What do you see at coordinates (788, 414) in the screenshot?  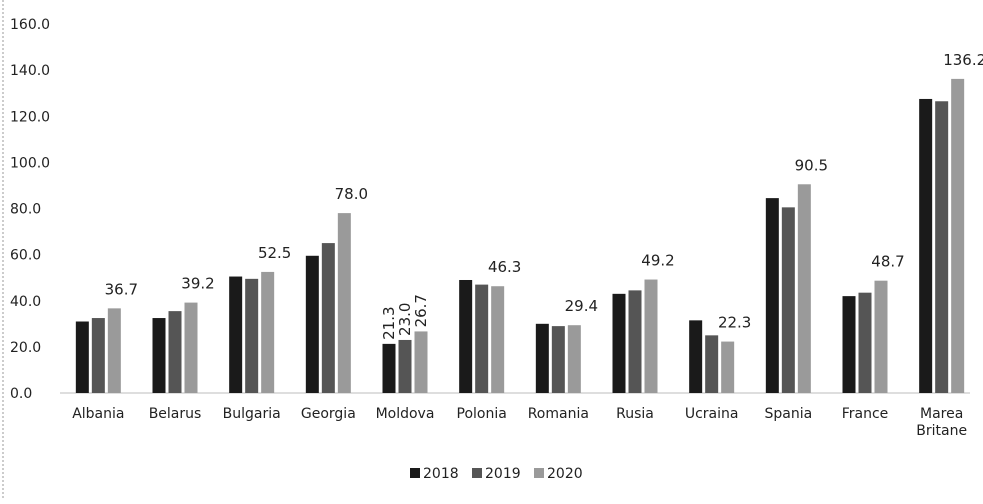 I see `x-tick-label-spania: Spania` at bounding box center [788, 414].